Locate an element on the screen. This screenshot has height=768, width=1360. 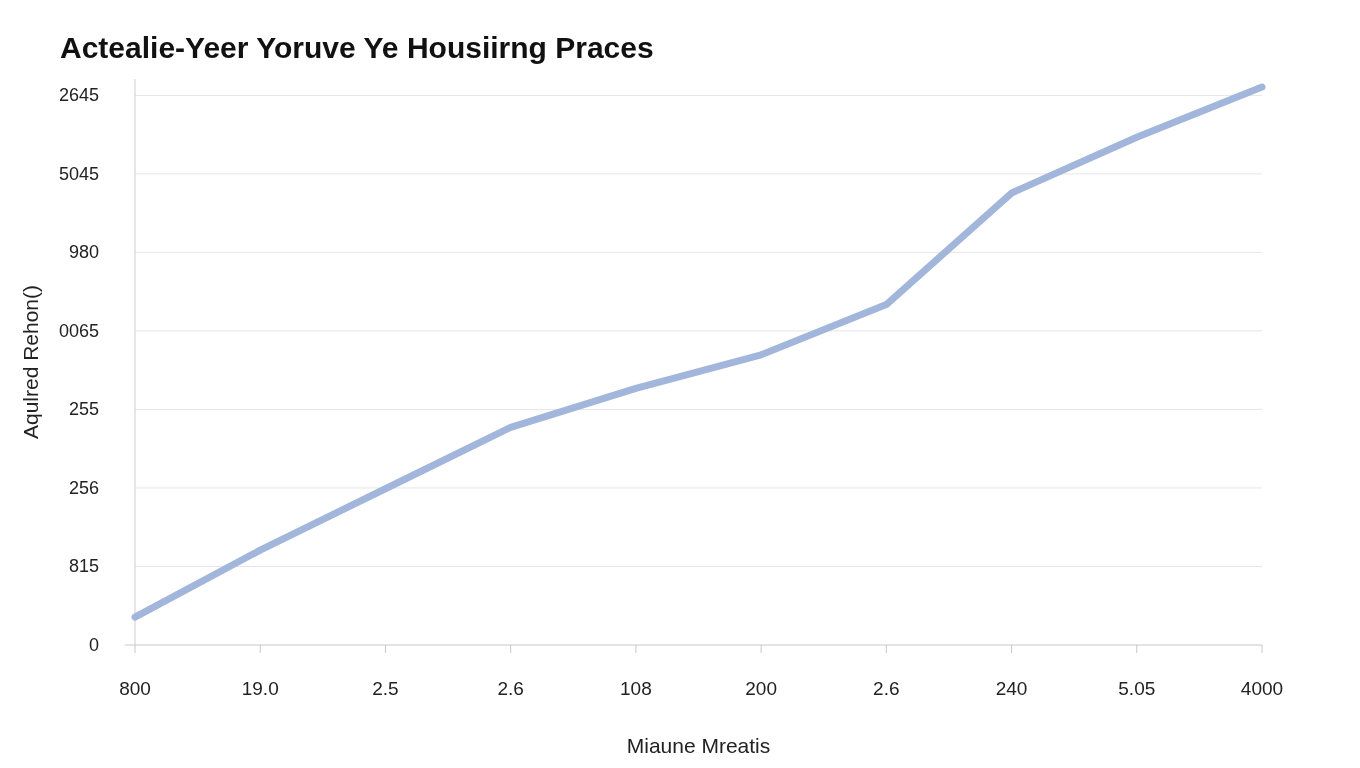
text: 0 is located at coordinates (93, 645).